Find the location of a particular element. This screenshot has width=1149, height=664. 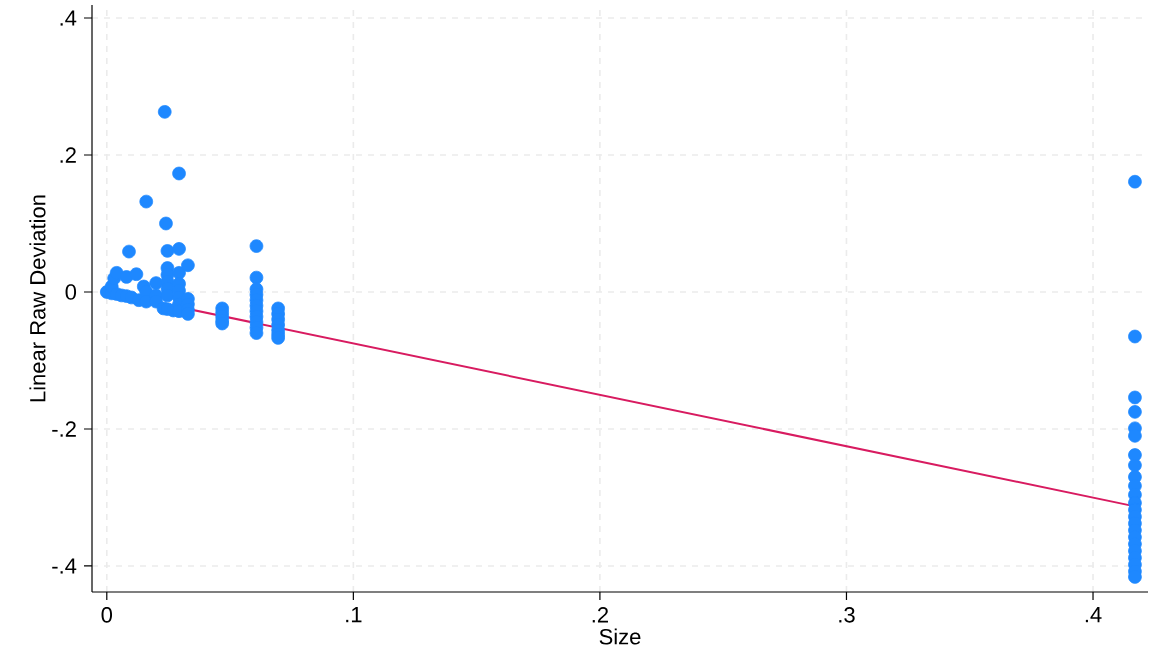

x-tick-label: .4 is located at coordinates (1093, 615).